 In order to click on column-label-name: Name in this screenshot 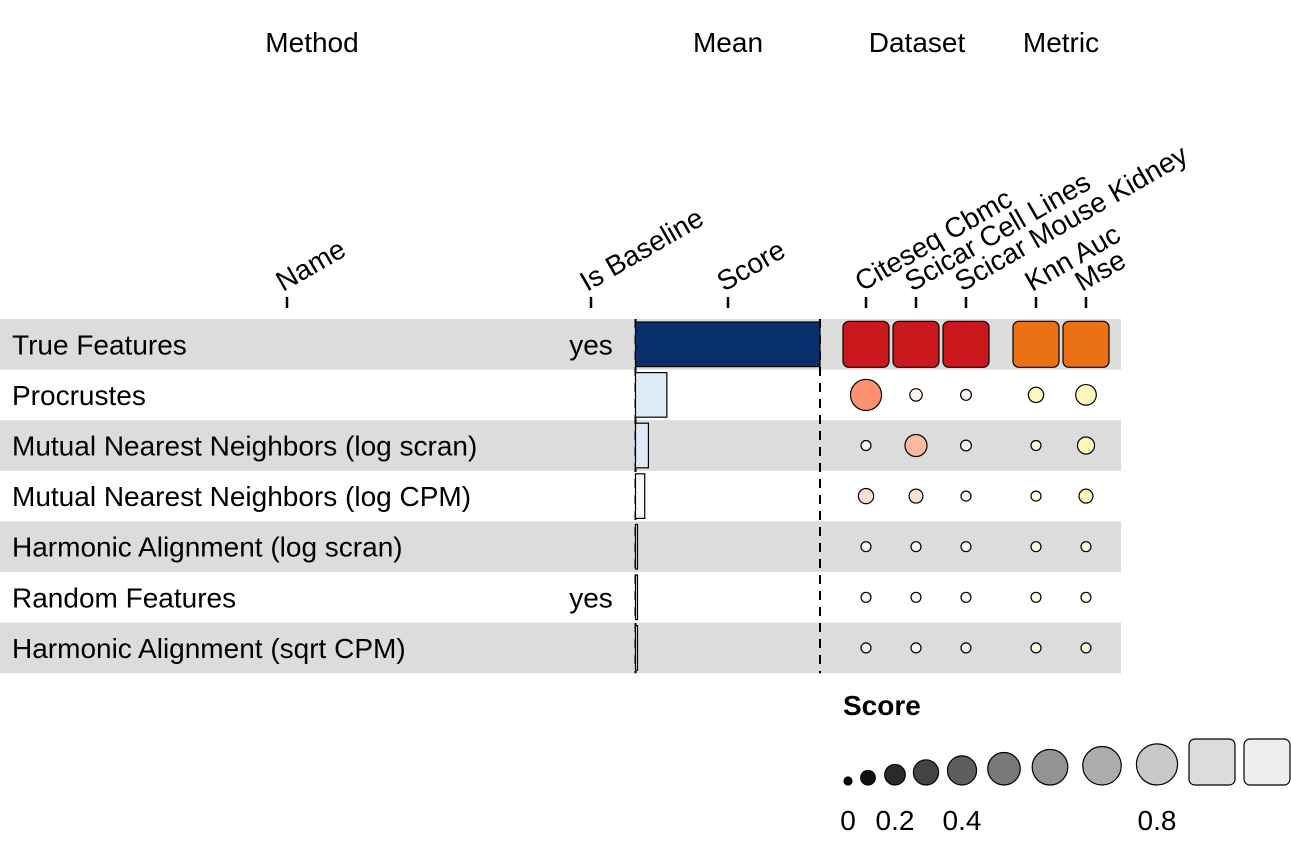, I will do `click(311, 265)`.